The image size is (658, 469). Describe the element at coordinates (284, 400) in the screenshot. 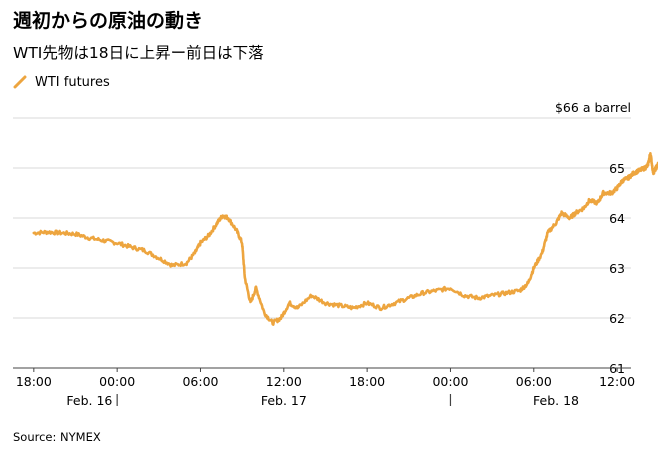

I see `date-label: Feb. 17` at that location.